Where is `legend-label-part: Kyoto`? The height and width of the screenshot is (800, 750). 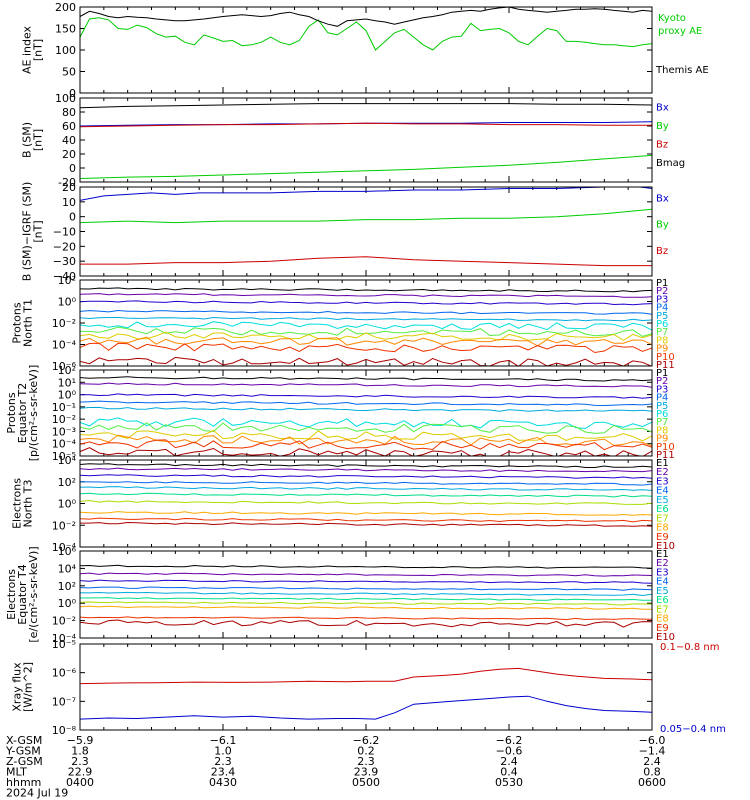
legend-label-part: Kyoto is located at coordinates (672, 18).